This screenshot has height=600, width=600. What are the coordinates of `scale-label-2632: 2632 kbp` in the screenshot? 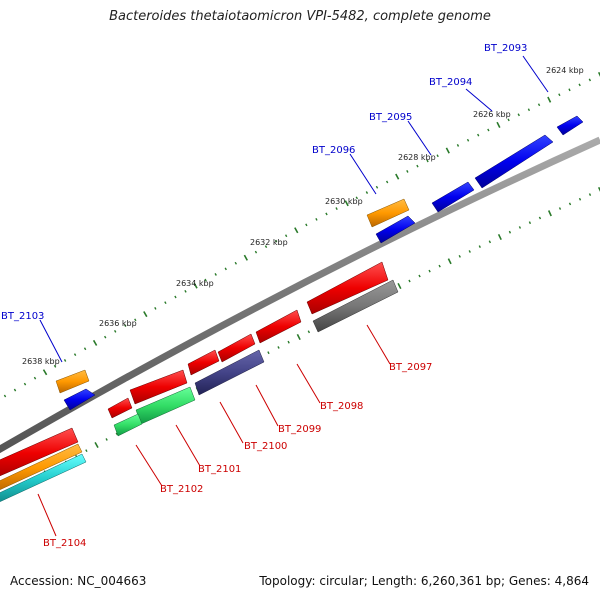 It's located at (269, 242).